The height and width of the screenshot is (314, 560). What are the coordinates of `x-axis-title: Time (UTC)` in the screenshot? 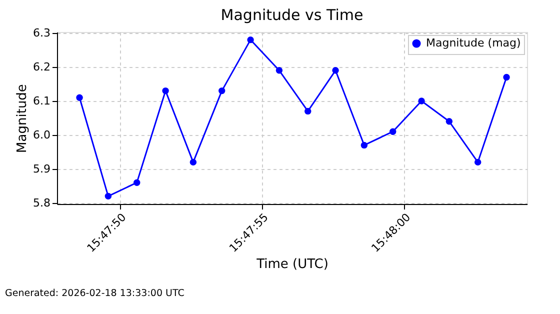 It's located at (292, 264).